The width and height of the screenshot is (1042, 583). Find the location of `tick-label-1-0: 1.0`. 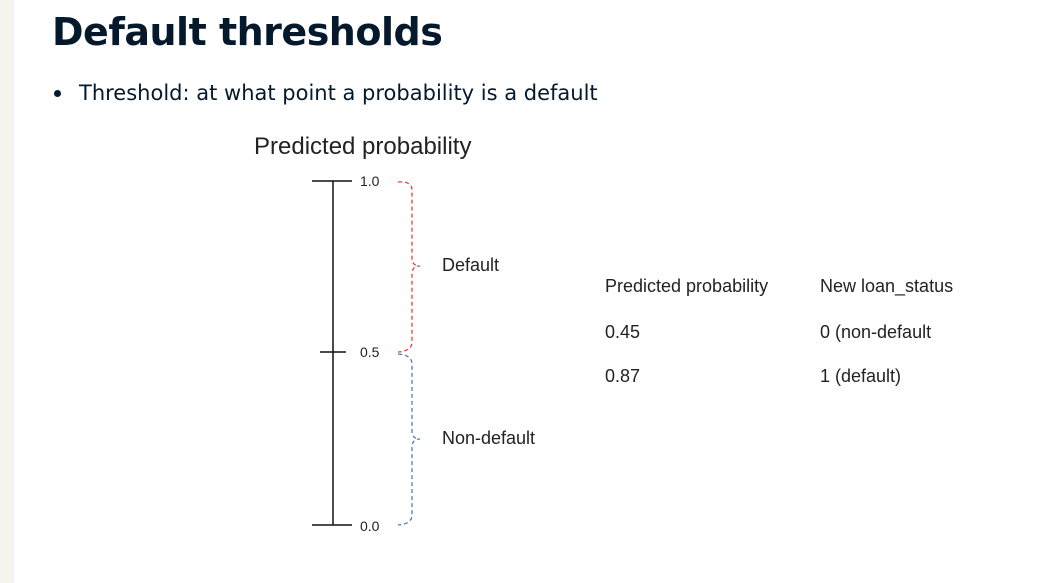

tick-label-1-0: 1.0 is located at coordinates (370, 181).